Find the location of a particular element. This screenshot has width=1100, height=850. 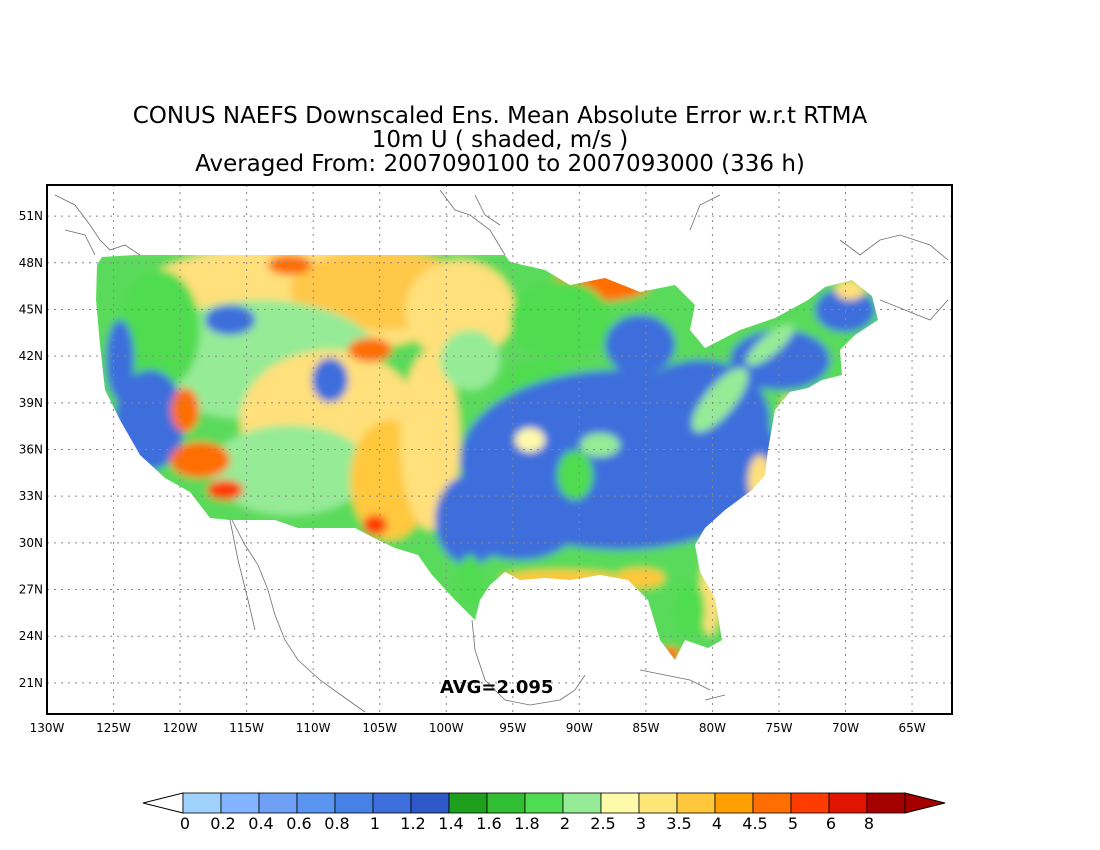

colorbar-label: 5 is located at coordinates (793, 823).